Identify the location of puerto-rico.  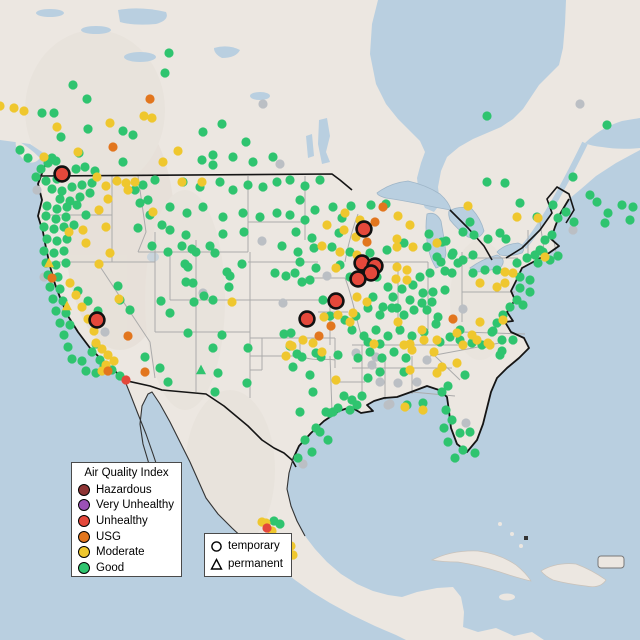
(611, 562).